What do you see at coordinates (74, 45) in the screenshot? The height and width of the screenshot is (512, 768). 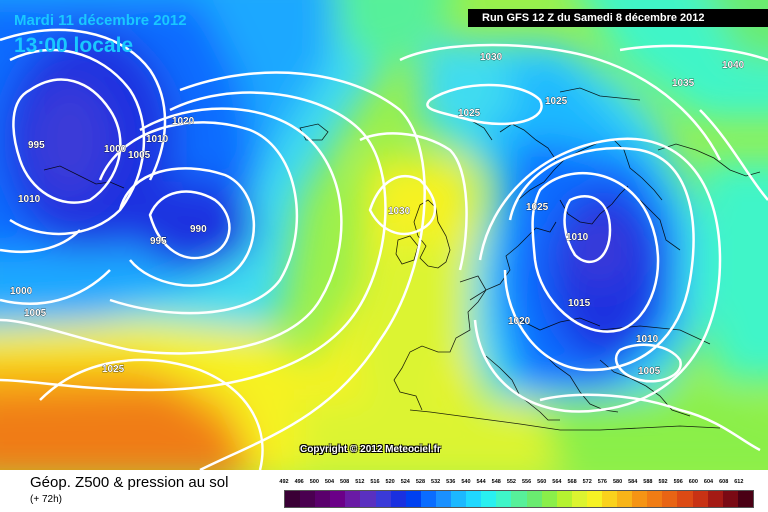 I see `forecast-local-time: 13:00 locale` at bounding box center [74, 45].